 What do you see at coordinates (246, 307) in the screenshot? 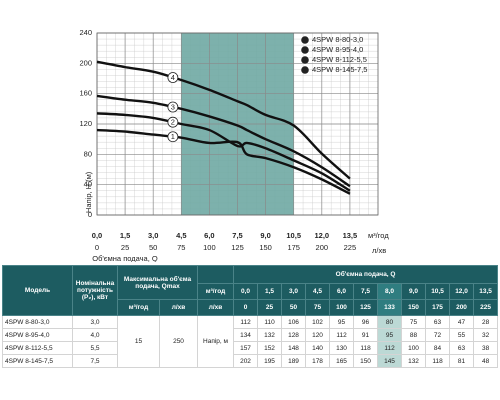
I see `flow-l: 0` at bounding box center [246, 307].